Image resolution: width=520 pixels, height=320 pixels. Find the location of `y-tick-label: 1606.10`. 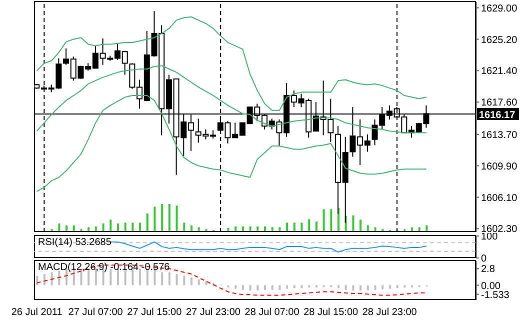

y-tick-label: 1606.10 is located at coordinates (499, 198).